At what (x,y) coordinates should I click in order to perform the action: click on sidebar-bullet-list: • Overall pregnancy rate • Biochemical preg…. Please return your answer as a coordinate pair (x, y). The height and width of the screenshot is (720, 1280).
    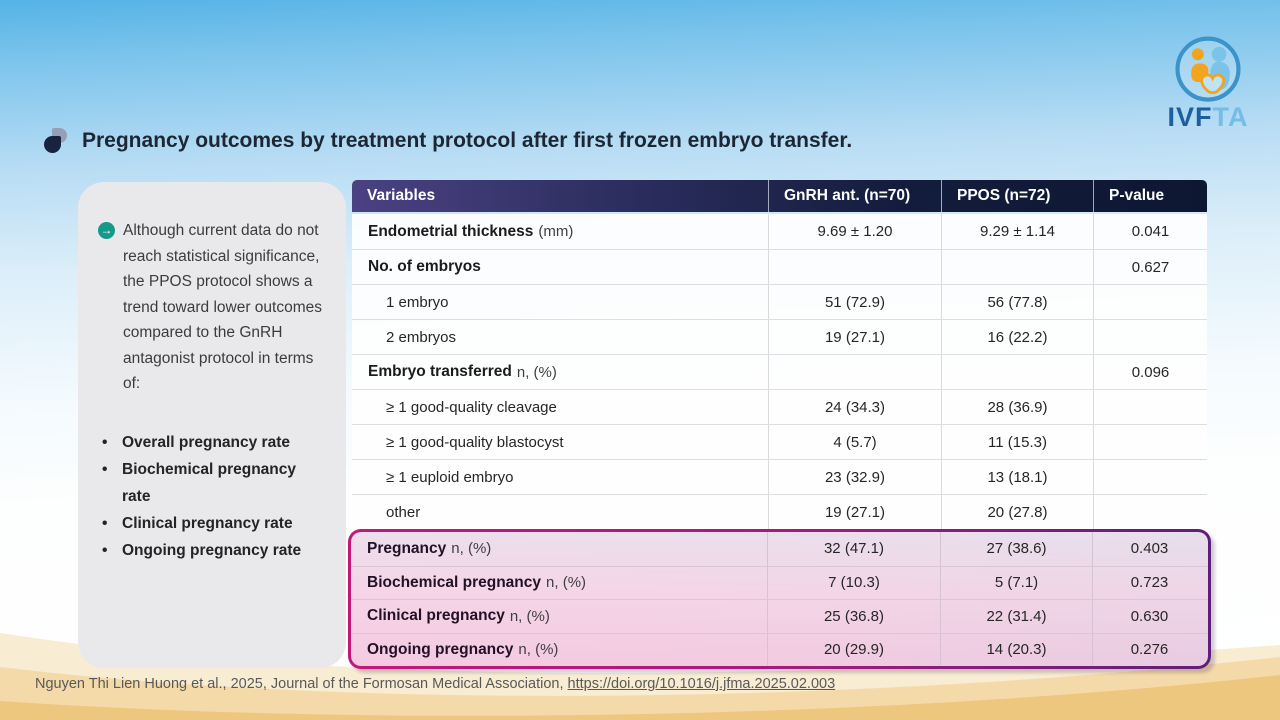
    Looking at the image, I should click on (212, 496).